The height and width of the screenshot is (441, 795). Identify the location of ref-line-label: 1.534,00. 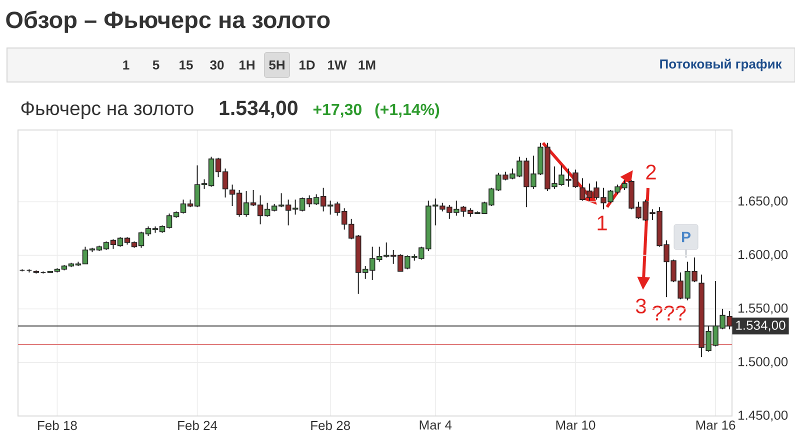
(761, 326).